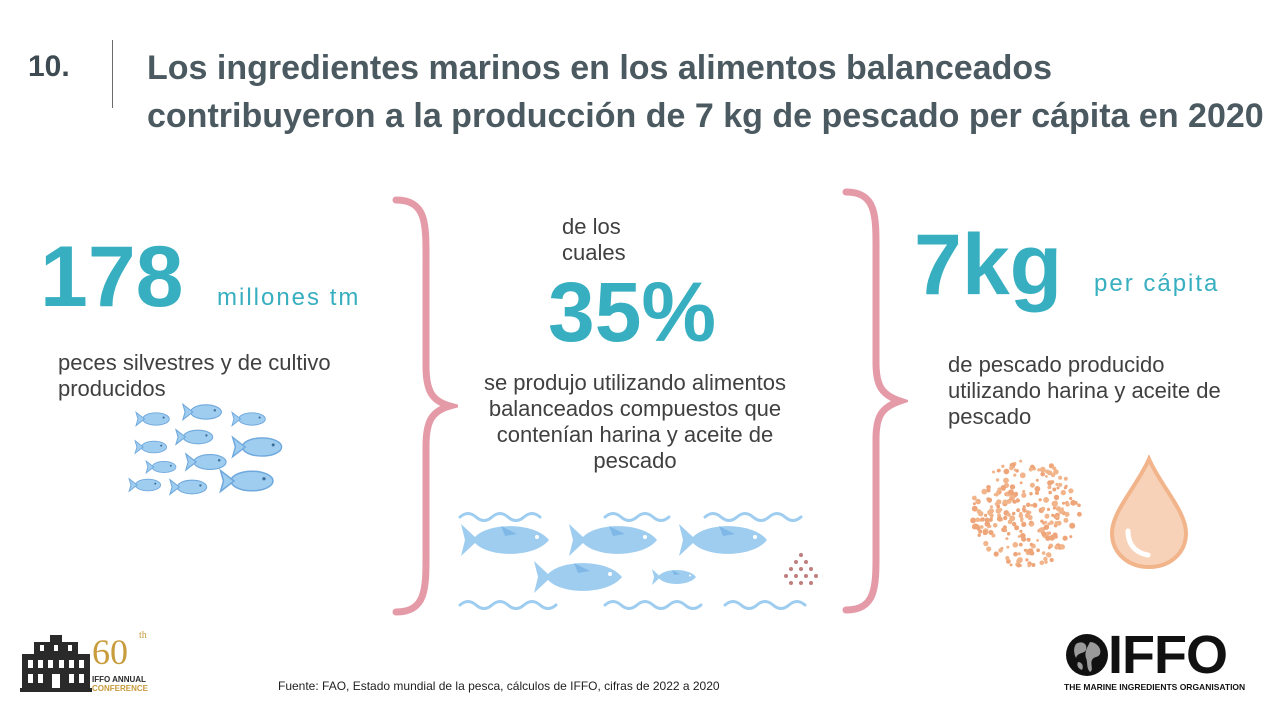 The height and width of the screenshot is (720, 1280). Describe the element at coordinates (143, 635) in the screenshot. I see `conference-anniversary-suffix: th` at that location.